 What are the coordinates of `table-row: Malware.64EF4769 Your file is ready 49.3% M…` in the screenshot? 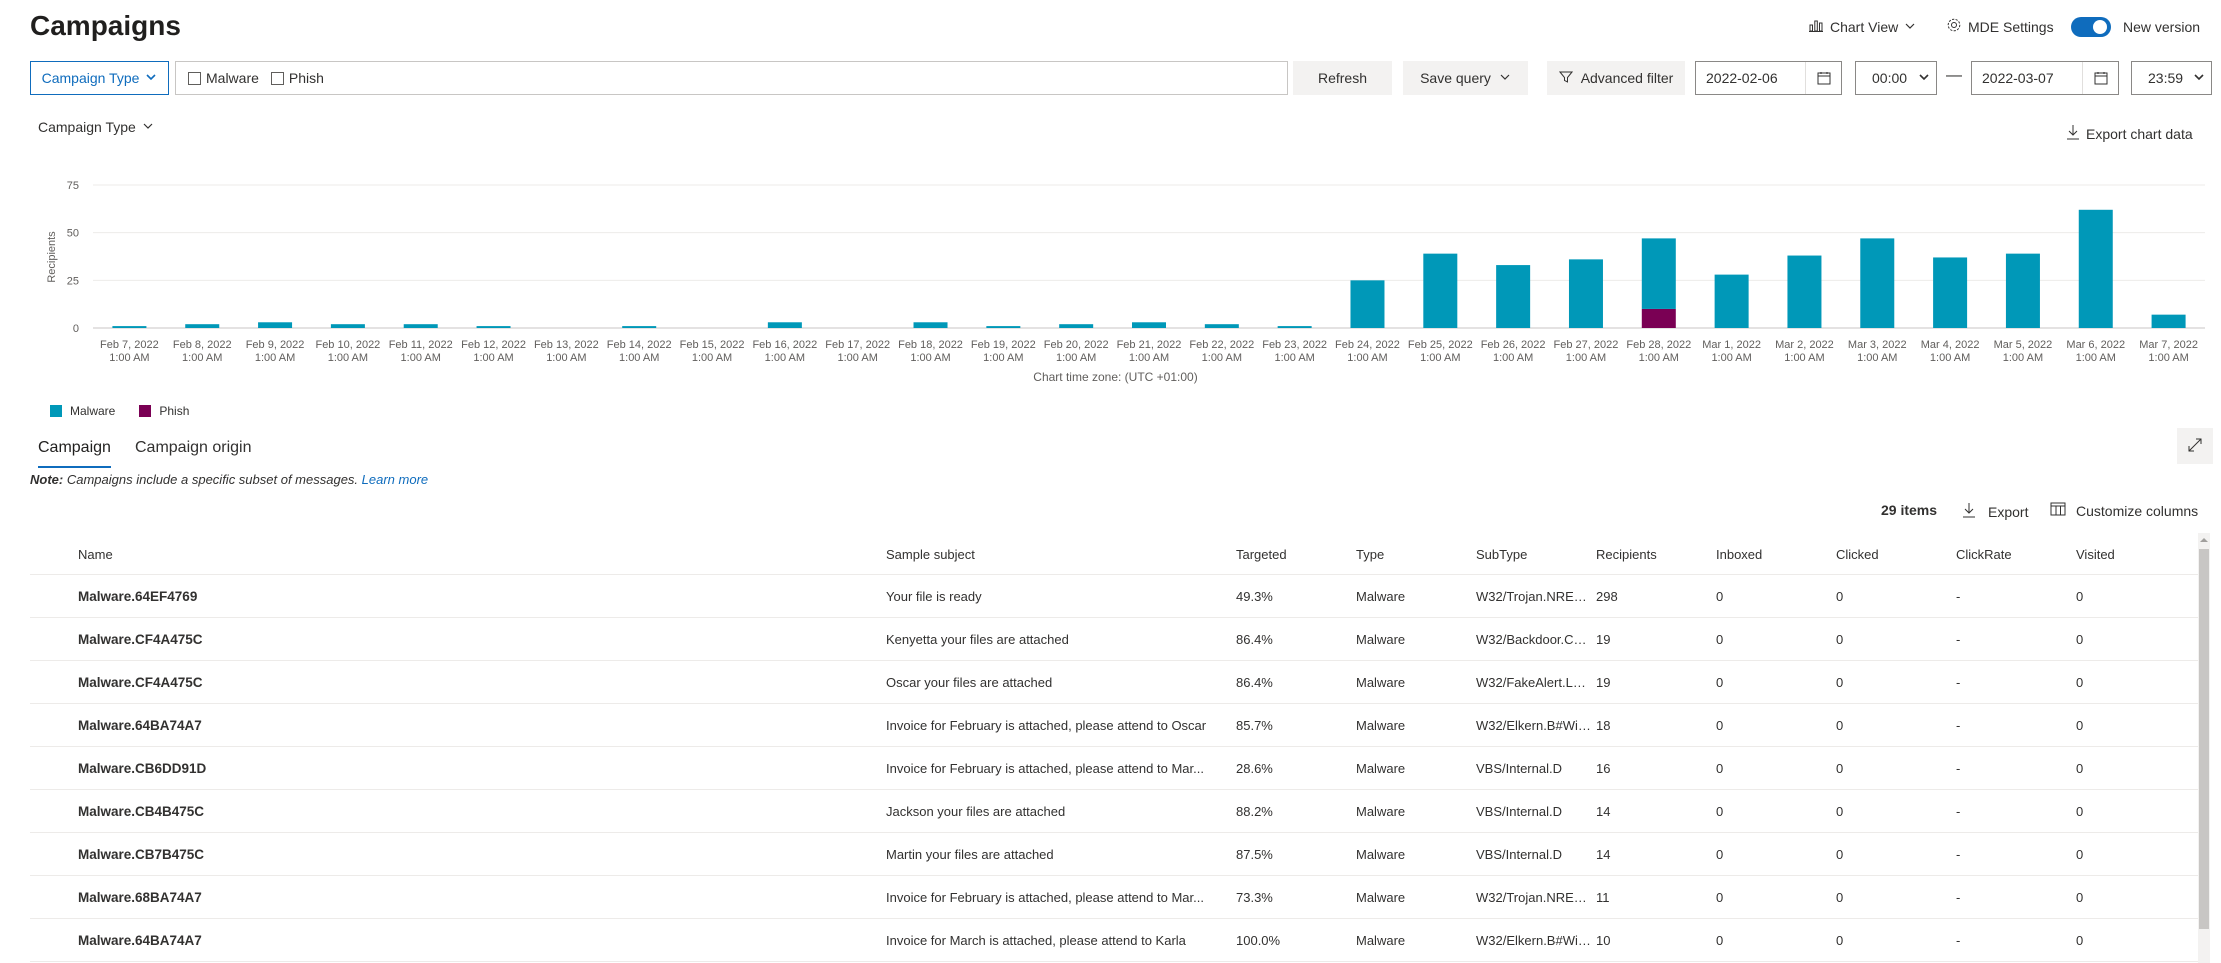 It's located at (1115, 596).